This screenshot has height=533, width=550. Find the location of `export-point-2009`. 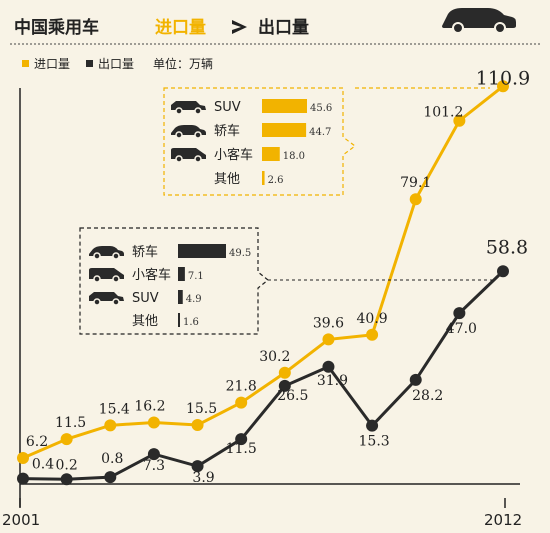

export-point-2009 is located at coordinates (372, 425).